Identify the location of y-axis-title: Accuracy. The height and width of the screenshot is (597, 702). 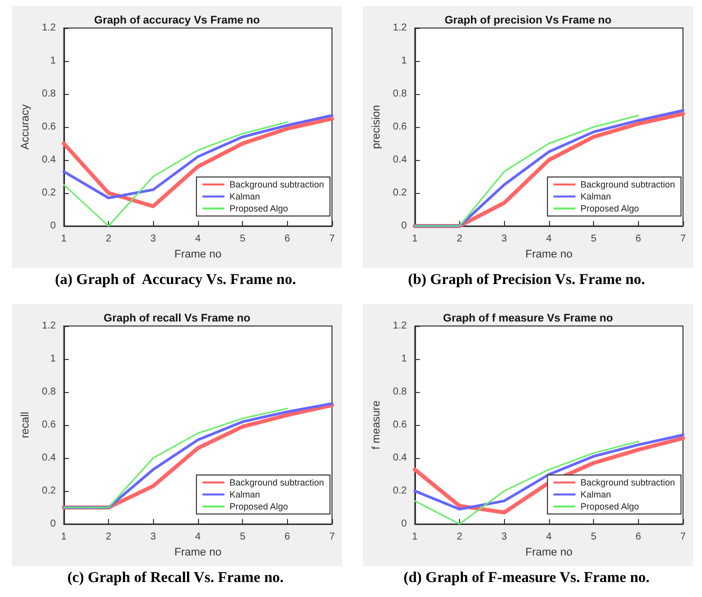
(26, 127).